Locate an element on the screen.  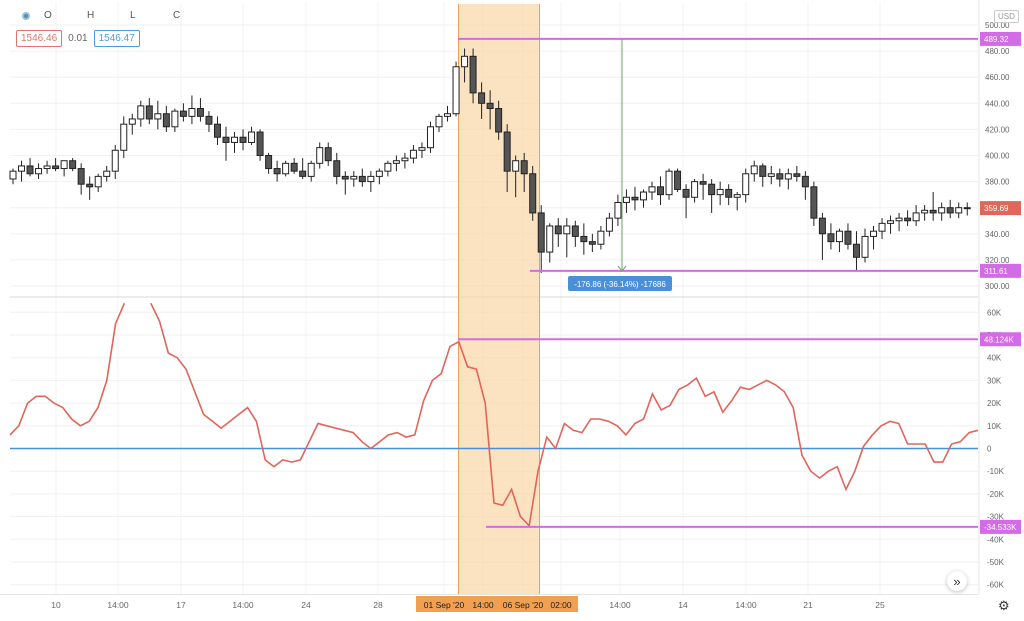
range-time-tag: 02:00 is located at coordinates (561, 605).